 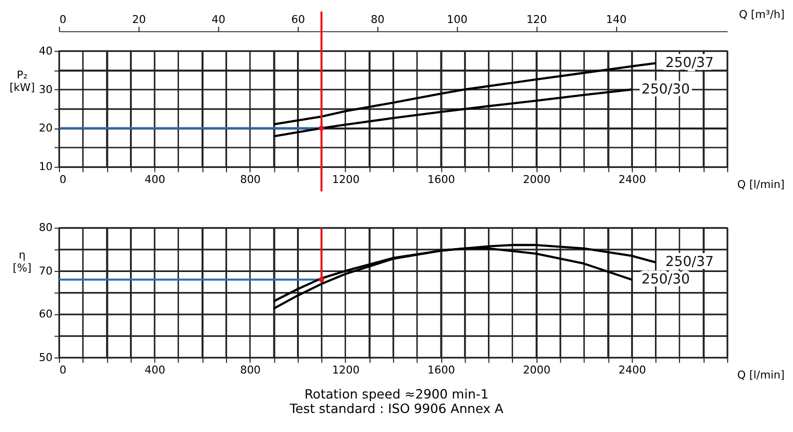 I want to click on y-tick-label: 10, so click(x=45, y=167).